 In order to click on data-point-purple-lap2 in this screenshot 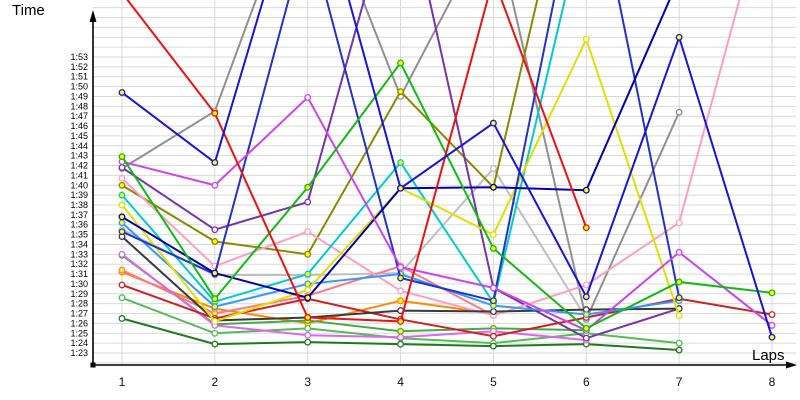, I will do `click(215, 230)`.